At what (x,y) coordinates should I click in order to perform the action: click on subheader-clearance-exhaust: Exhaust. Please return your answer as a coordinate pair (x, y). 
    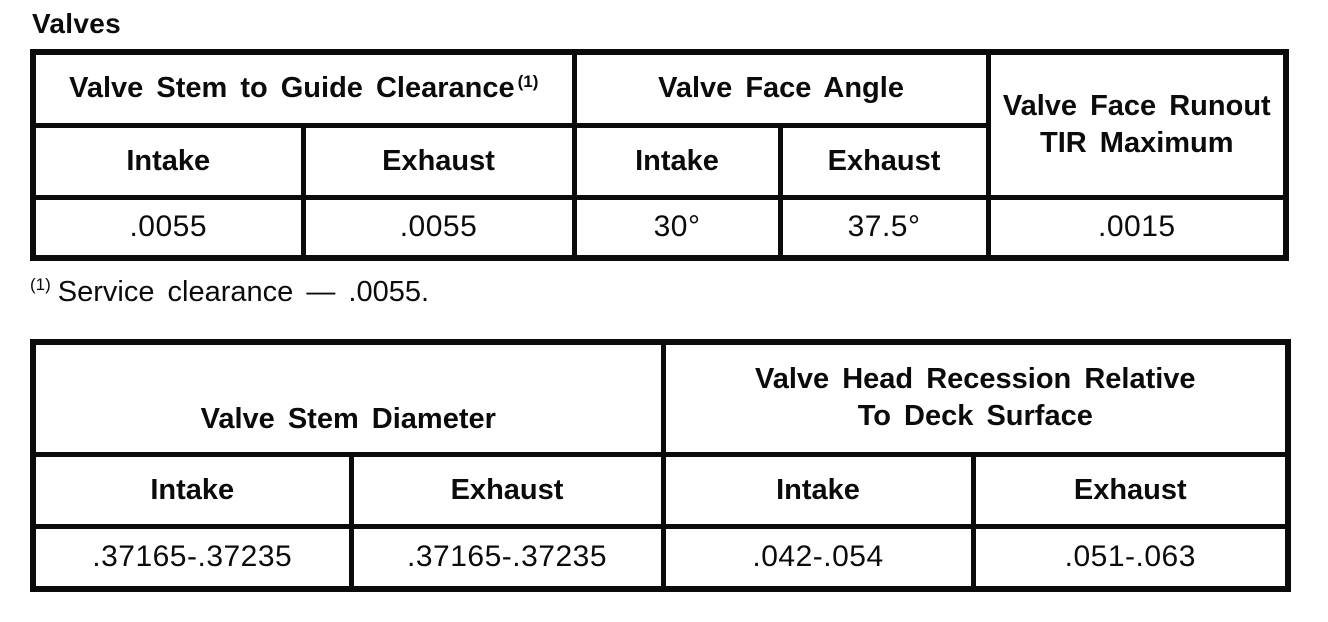
    Looking at the image, I should click on (438, 161).